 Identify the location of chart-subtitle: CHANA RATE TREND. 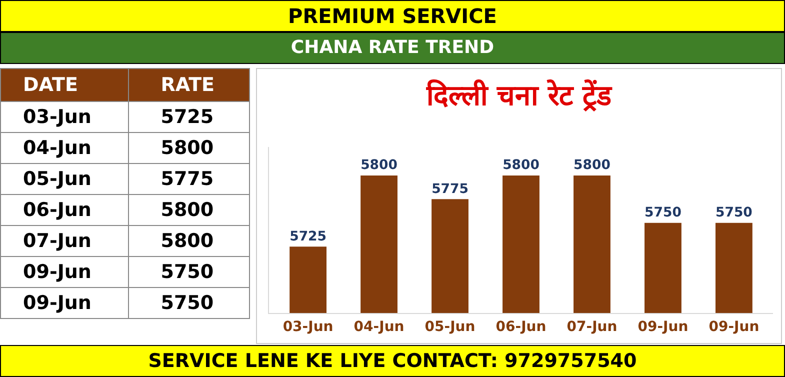
(392, 48).